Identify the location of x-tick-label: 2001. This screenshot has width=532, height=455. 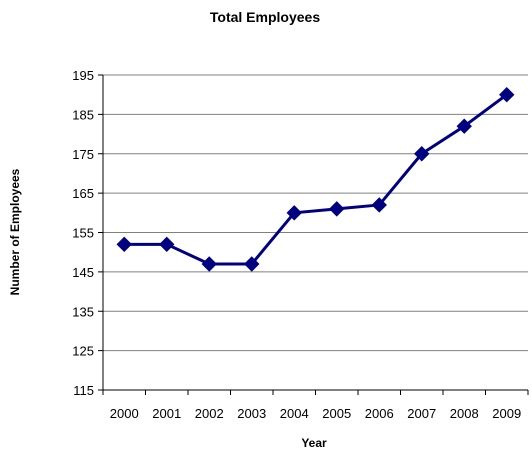
(166, 413).